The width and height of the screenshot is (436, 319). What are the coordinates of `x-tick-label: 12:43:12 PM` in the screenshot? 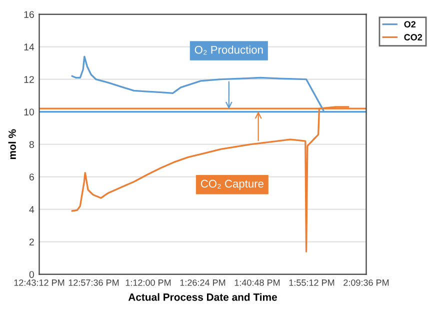 It's located at (39, 282).